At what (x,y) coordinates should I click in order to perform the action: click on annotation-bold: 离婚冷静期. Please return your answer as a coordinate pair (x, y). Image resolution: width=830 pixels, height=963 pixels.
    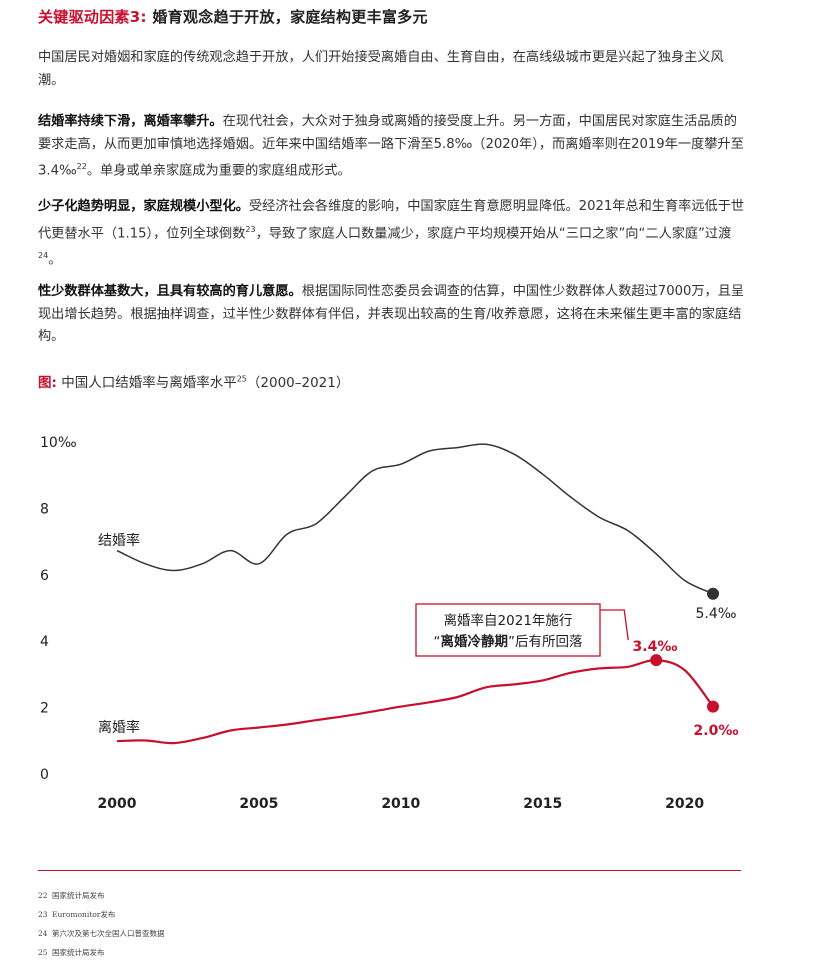
    Looking at the image, I should click on (475, 641).